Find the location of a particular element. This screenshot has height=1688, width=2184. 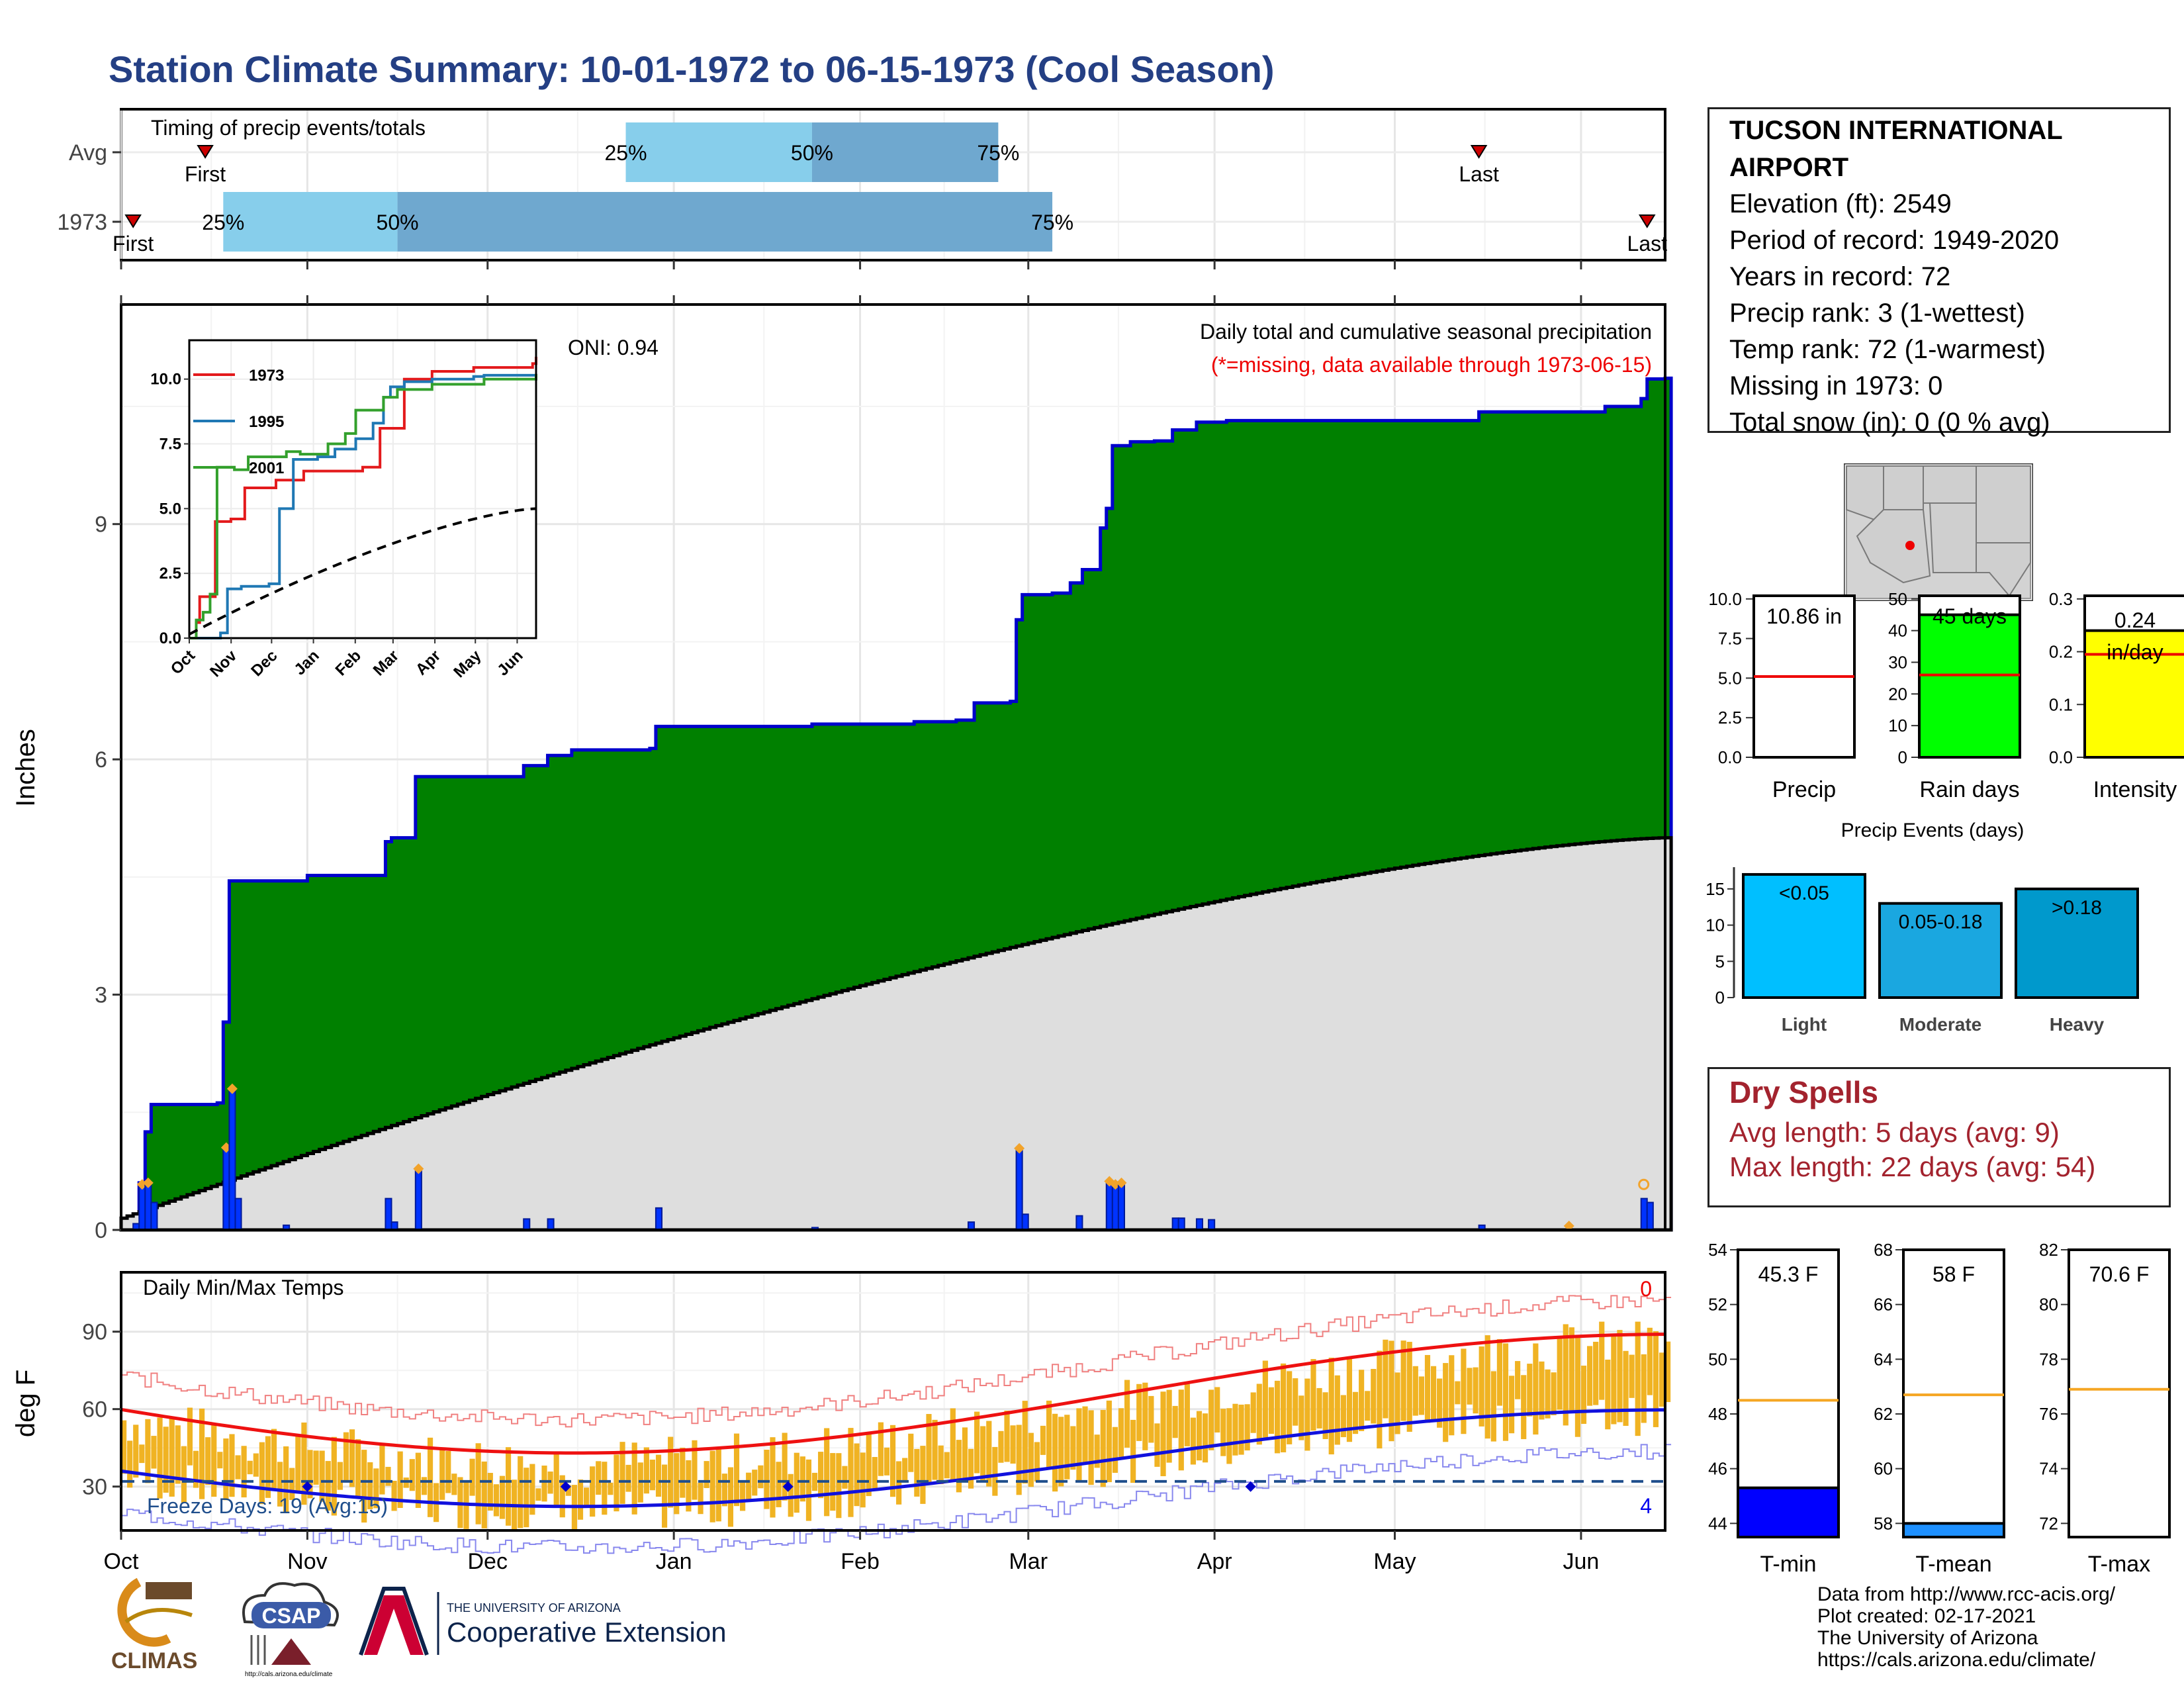

mini-y-tick-label: 62 is located at coordinates (1883, 1414).